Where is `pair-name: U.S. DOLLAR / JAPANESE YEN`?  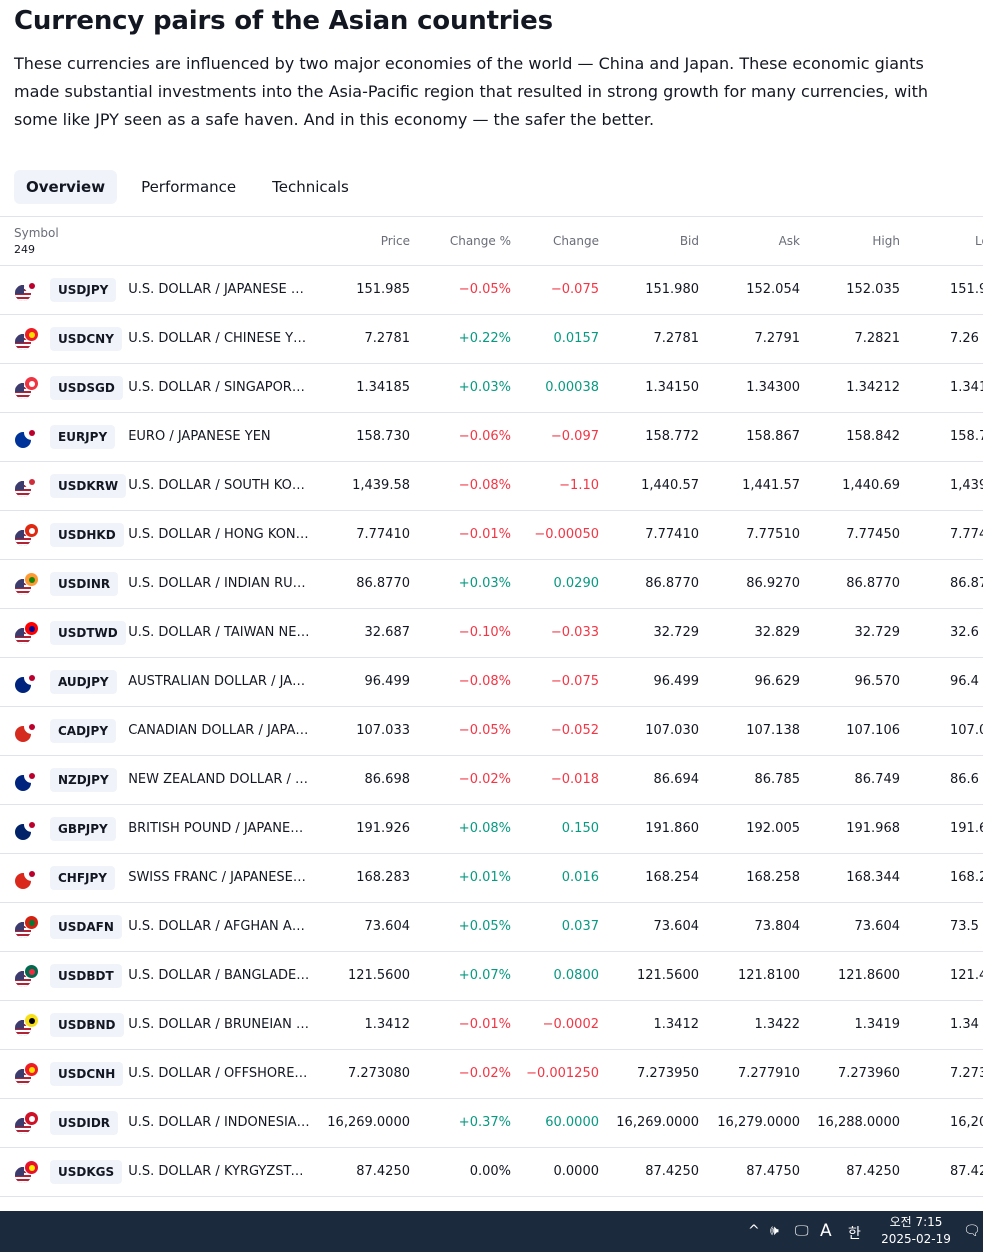
pair-name: U.S. DOLLAR / JAPANESE YEN is located at coordinates (219, 289).